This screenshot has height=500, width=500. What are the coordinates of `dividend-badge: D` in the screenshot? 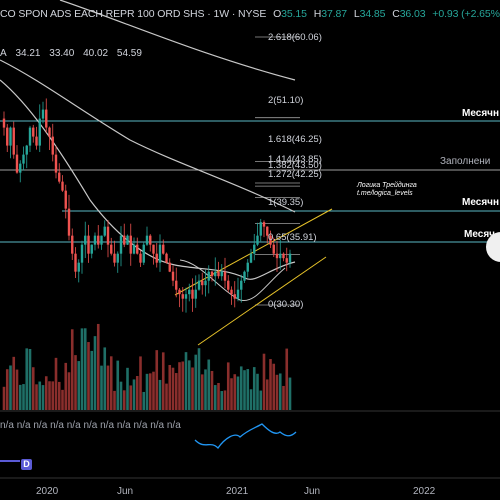 It's located at (26, 464).